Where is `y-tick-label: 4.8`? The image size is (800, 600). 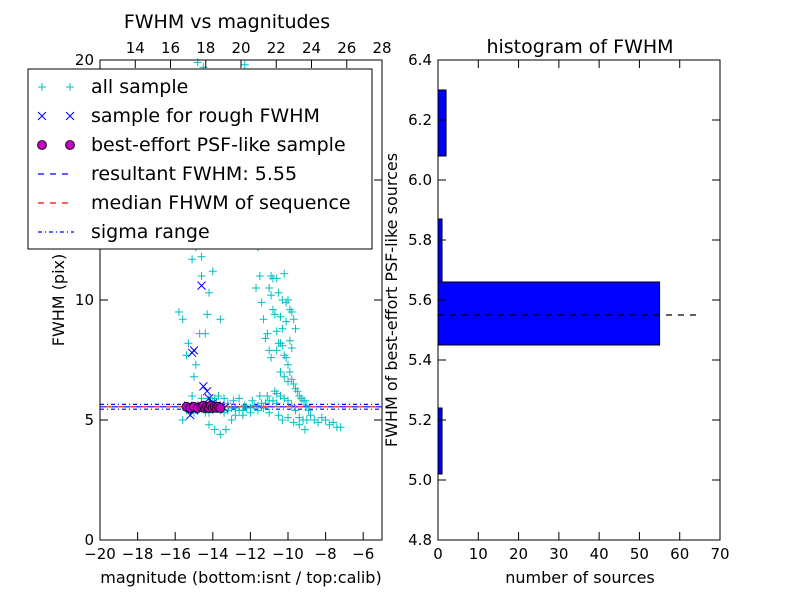 y-tick-label: 4.8 is located at coordinates (420, 540).